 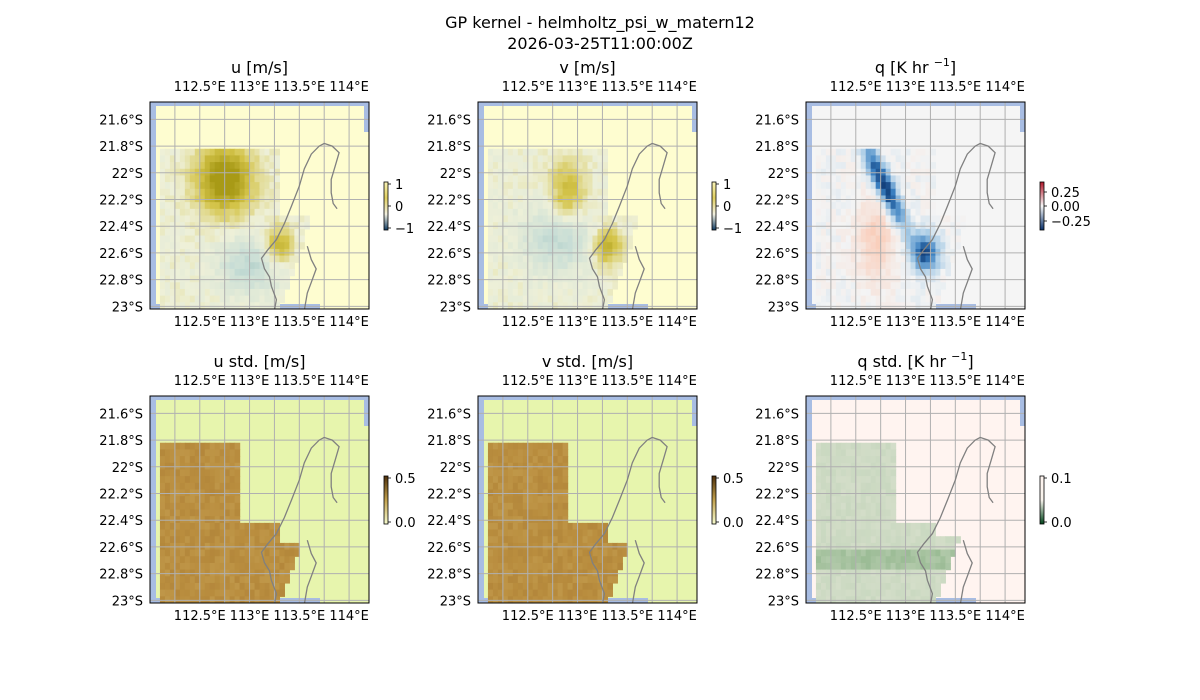 What do you see at coordinates (970, 361) in the screenshot?
I see `panel-title-end: ]` at bounding box center [970, 361].